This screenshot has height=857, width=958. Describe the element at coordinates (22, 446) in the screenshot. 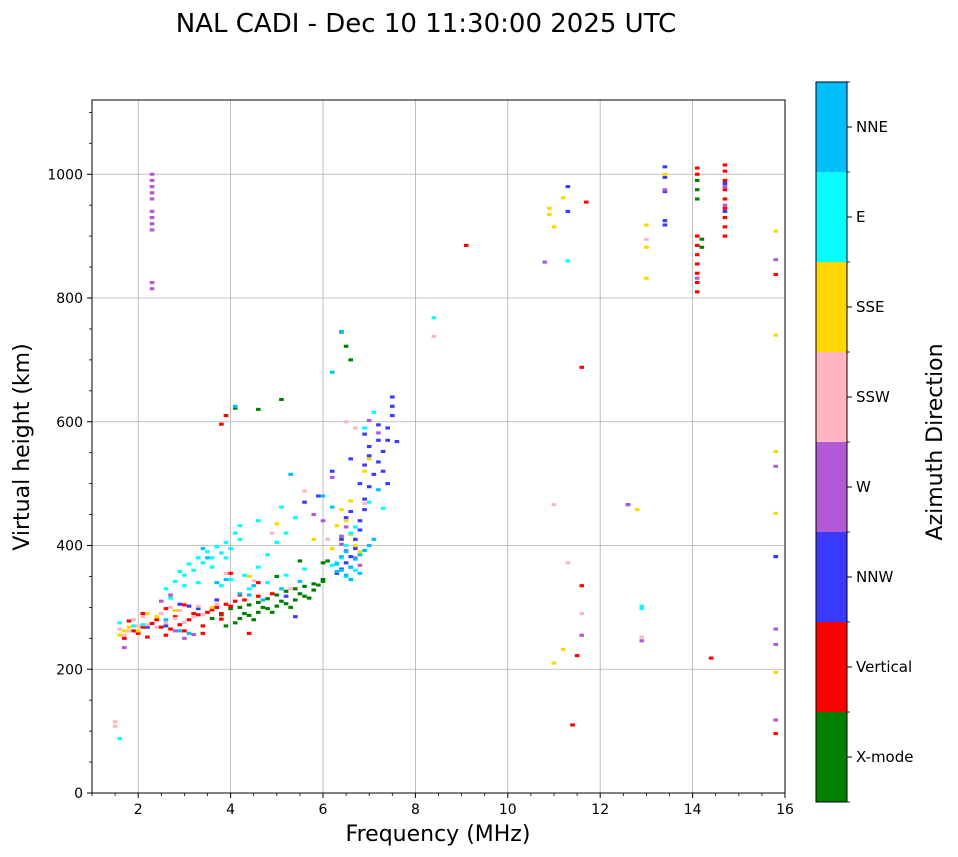

I see `y-axis-label: Virtual height (km)` at that location.